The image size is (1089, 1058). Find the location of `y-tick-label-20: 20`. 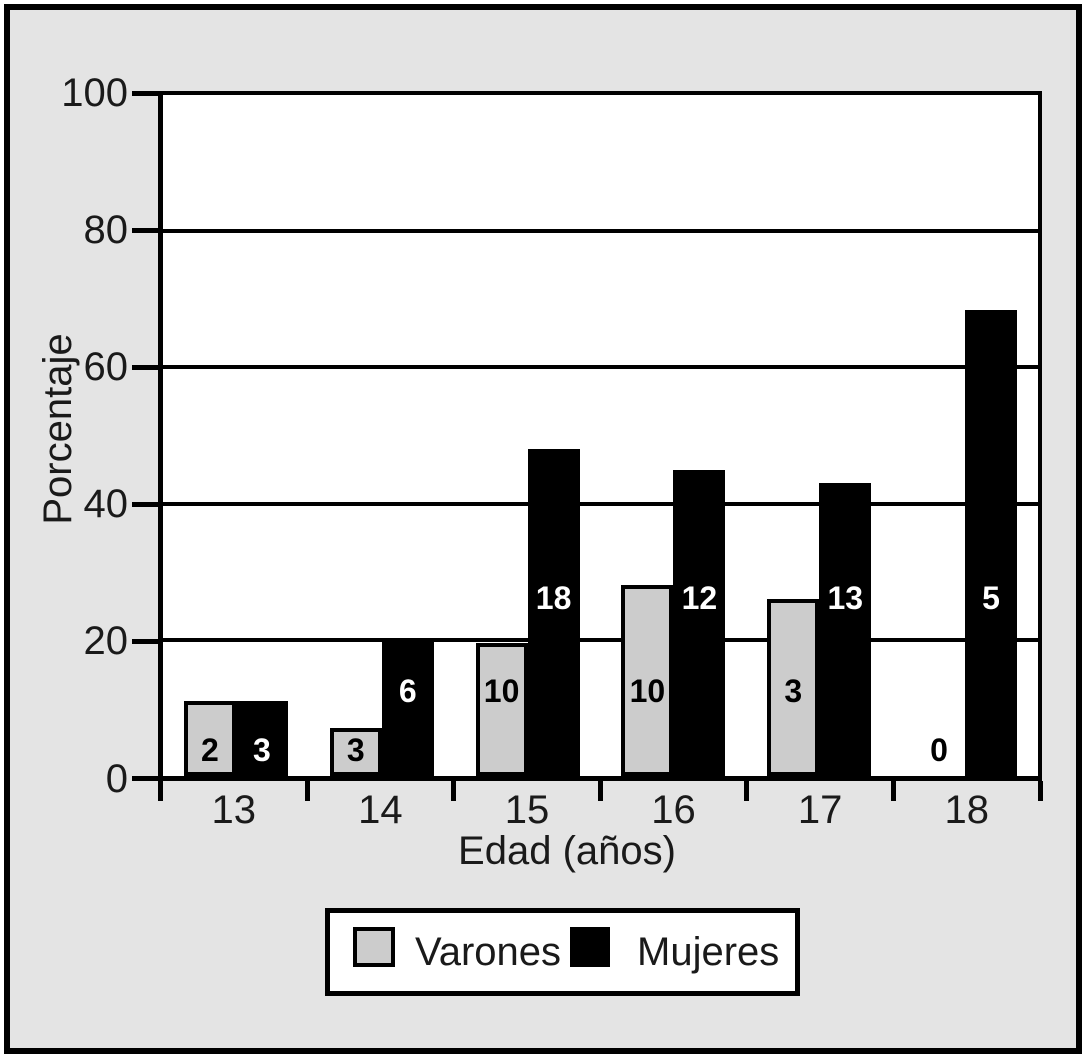

y-tick-label-20: 20 is located at coordinates (106, 641).